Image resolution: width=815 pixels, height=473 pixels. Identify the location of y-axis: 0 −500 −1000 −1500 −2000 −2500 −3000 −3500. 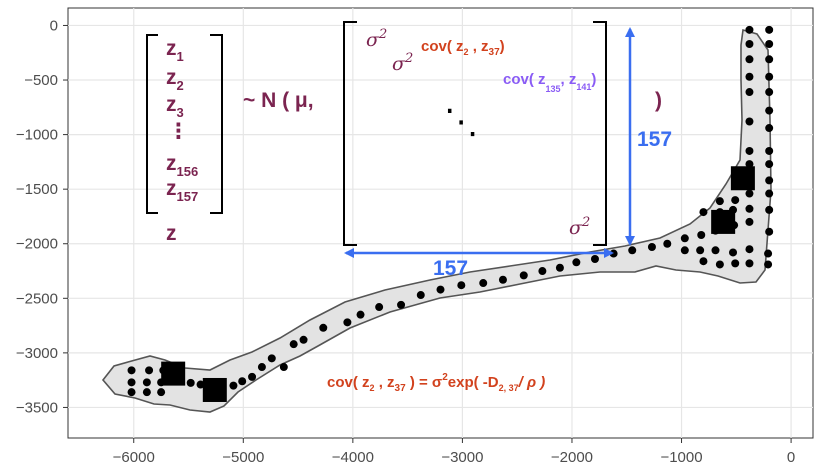
(42, 216).